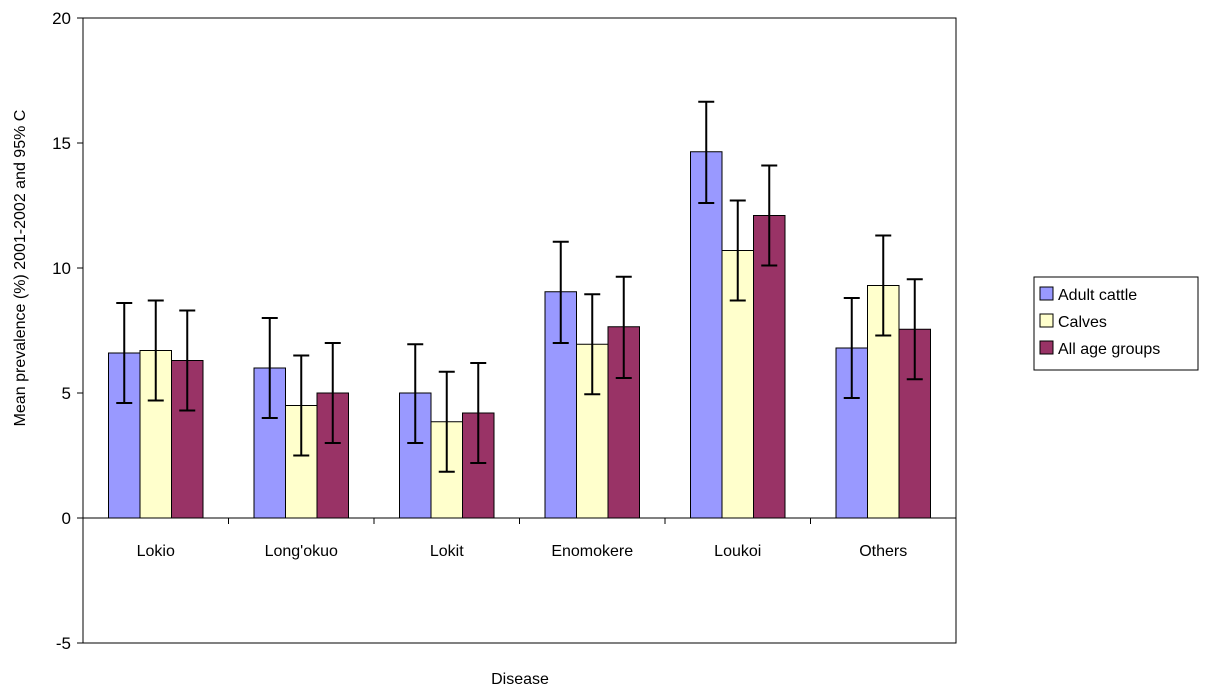 The image size is (1211, 698). Describe the element at coordinates (63, 643) in the screenshot. I see `y-tick-label: -5` at that location.